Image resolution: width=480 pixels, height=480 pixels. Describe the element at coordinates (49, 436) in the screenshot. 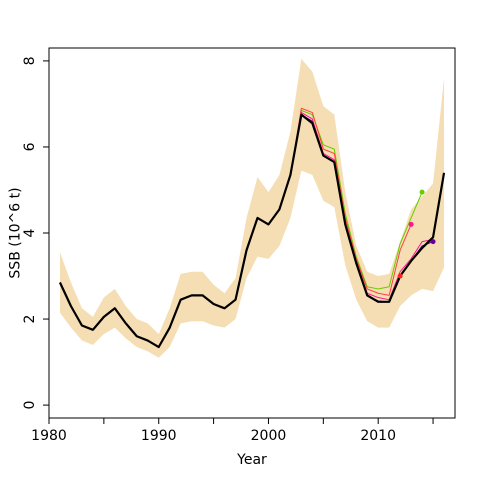

I see `x-tick-label: 1980` at that location.